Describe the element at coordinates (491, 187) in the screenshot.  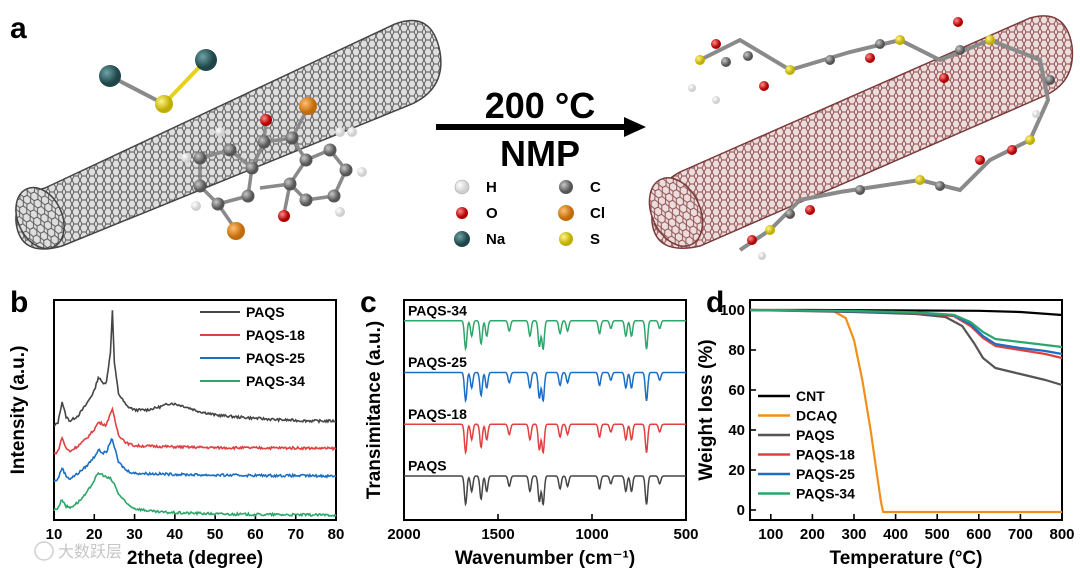
I see `atom-key-h: H` at that location.